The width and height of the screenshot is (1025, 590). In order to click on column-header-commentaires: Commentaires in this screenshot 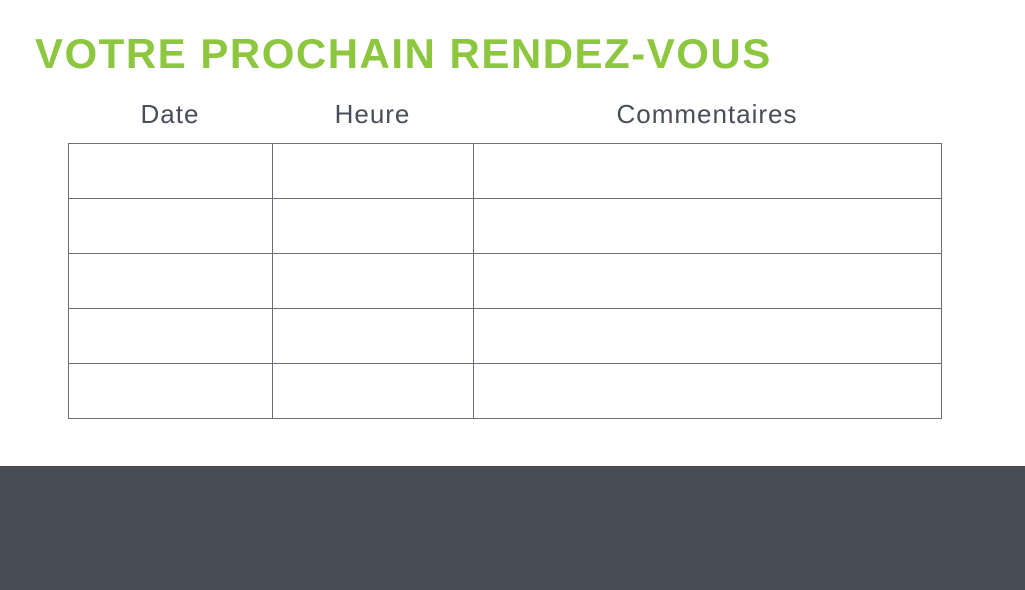, I will do `click(707, 114)`.